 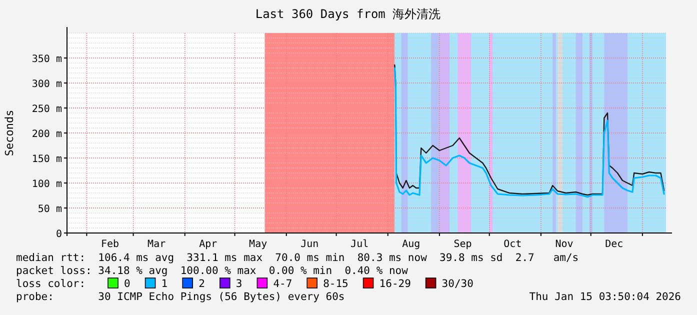 What do you see at coordinates (458, 284) in the screenshot?
I see `legend-label: 30/30` at bounding box center [458, 284].